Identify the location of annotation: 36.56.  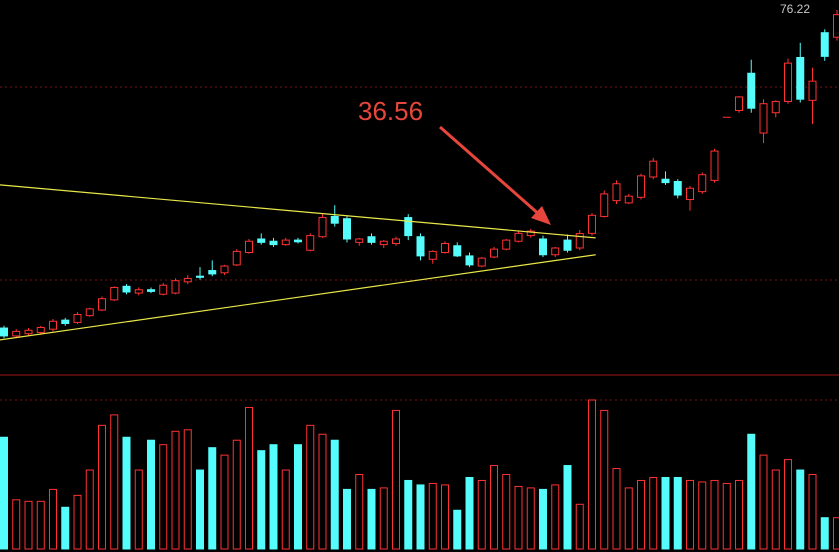
(390, 111).